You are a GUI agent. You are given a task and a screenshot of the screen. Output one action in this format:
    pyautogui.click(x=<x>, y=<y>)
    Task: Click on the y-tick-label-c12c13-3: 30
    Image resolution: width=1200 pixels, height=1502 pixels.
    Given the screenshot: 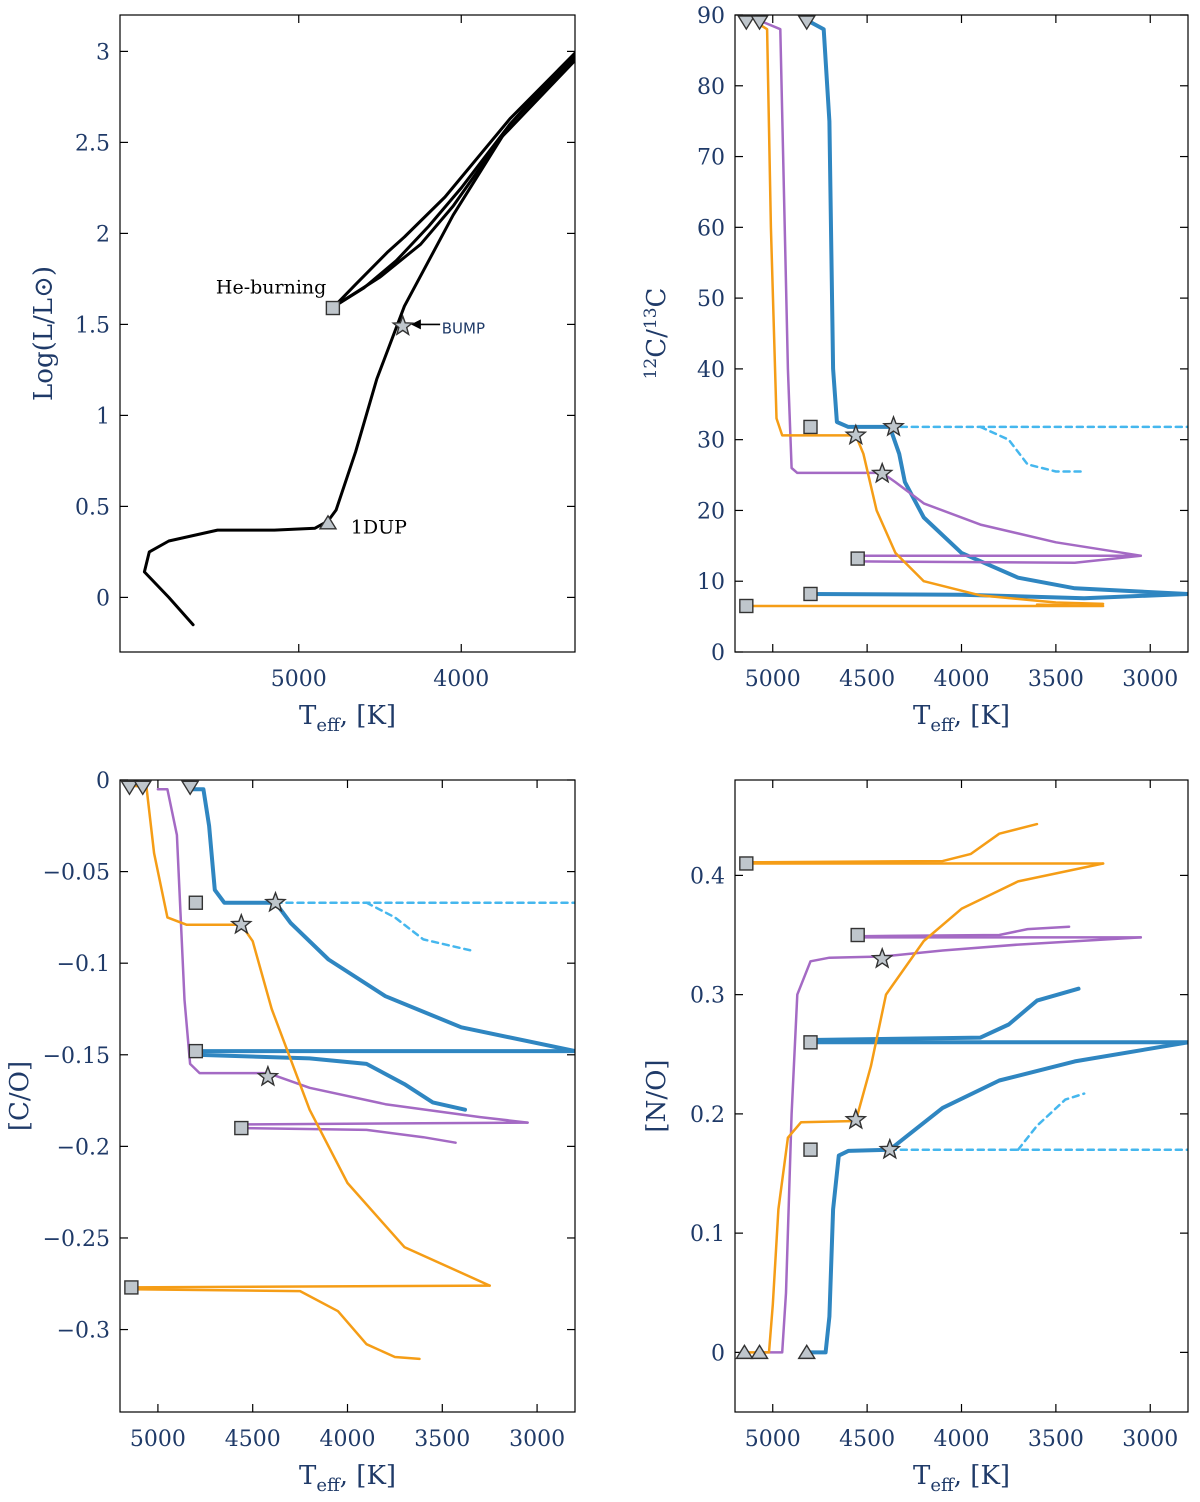 What is the action you would take?
    pyautogui.click(x=711, y=441)
    